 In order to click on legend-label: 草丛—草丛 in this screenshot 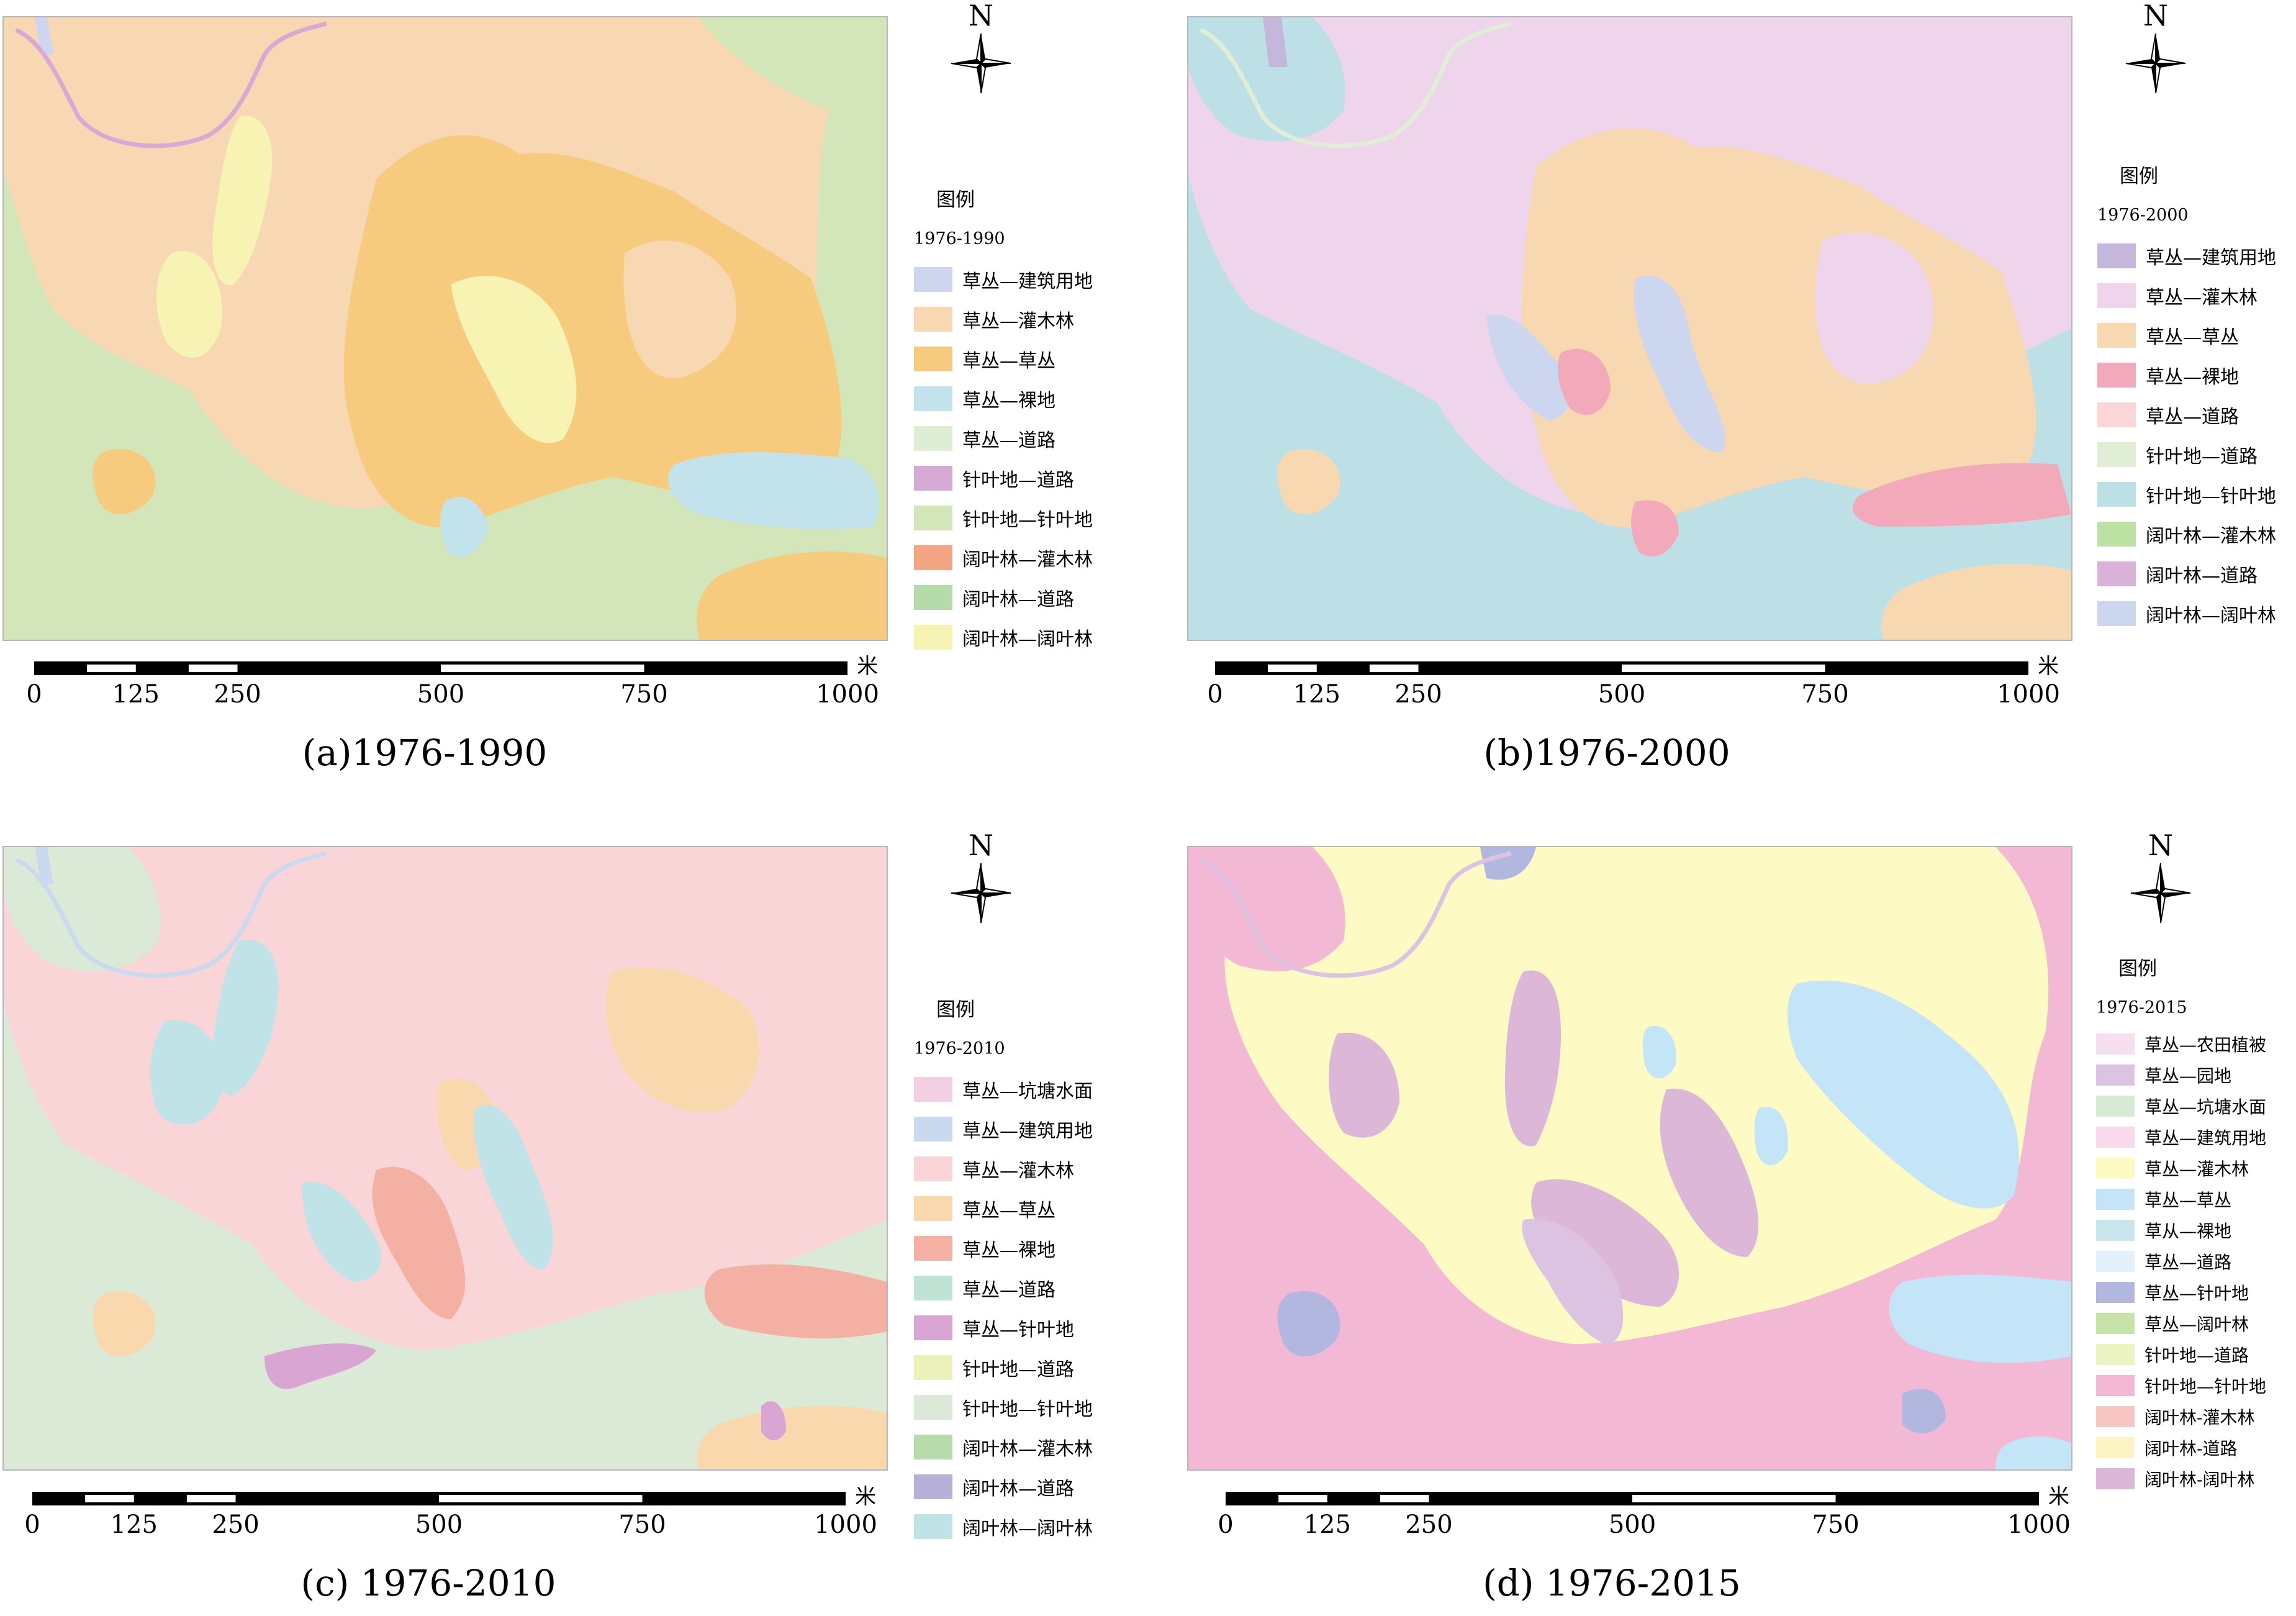, I will do `click(1008, 361)`.